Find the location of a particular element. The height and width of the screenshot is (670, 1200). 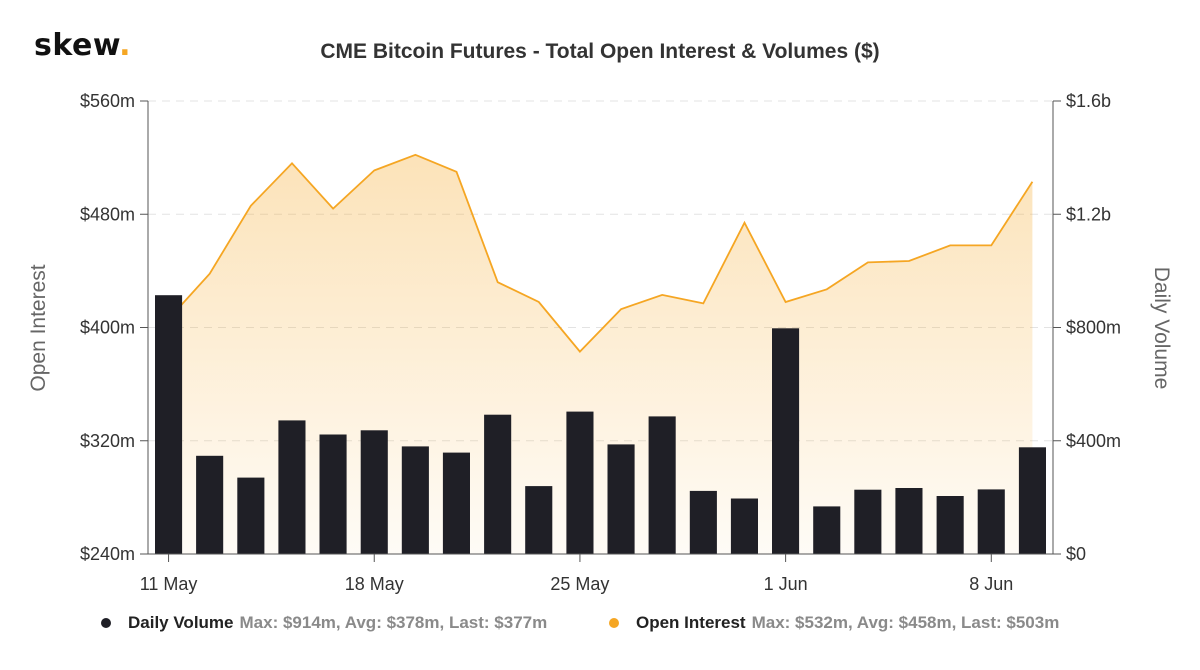

x-tick-label: 8 Jun is located at coordinates (991, 584).